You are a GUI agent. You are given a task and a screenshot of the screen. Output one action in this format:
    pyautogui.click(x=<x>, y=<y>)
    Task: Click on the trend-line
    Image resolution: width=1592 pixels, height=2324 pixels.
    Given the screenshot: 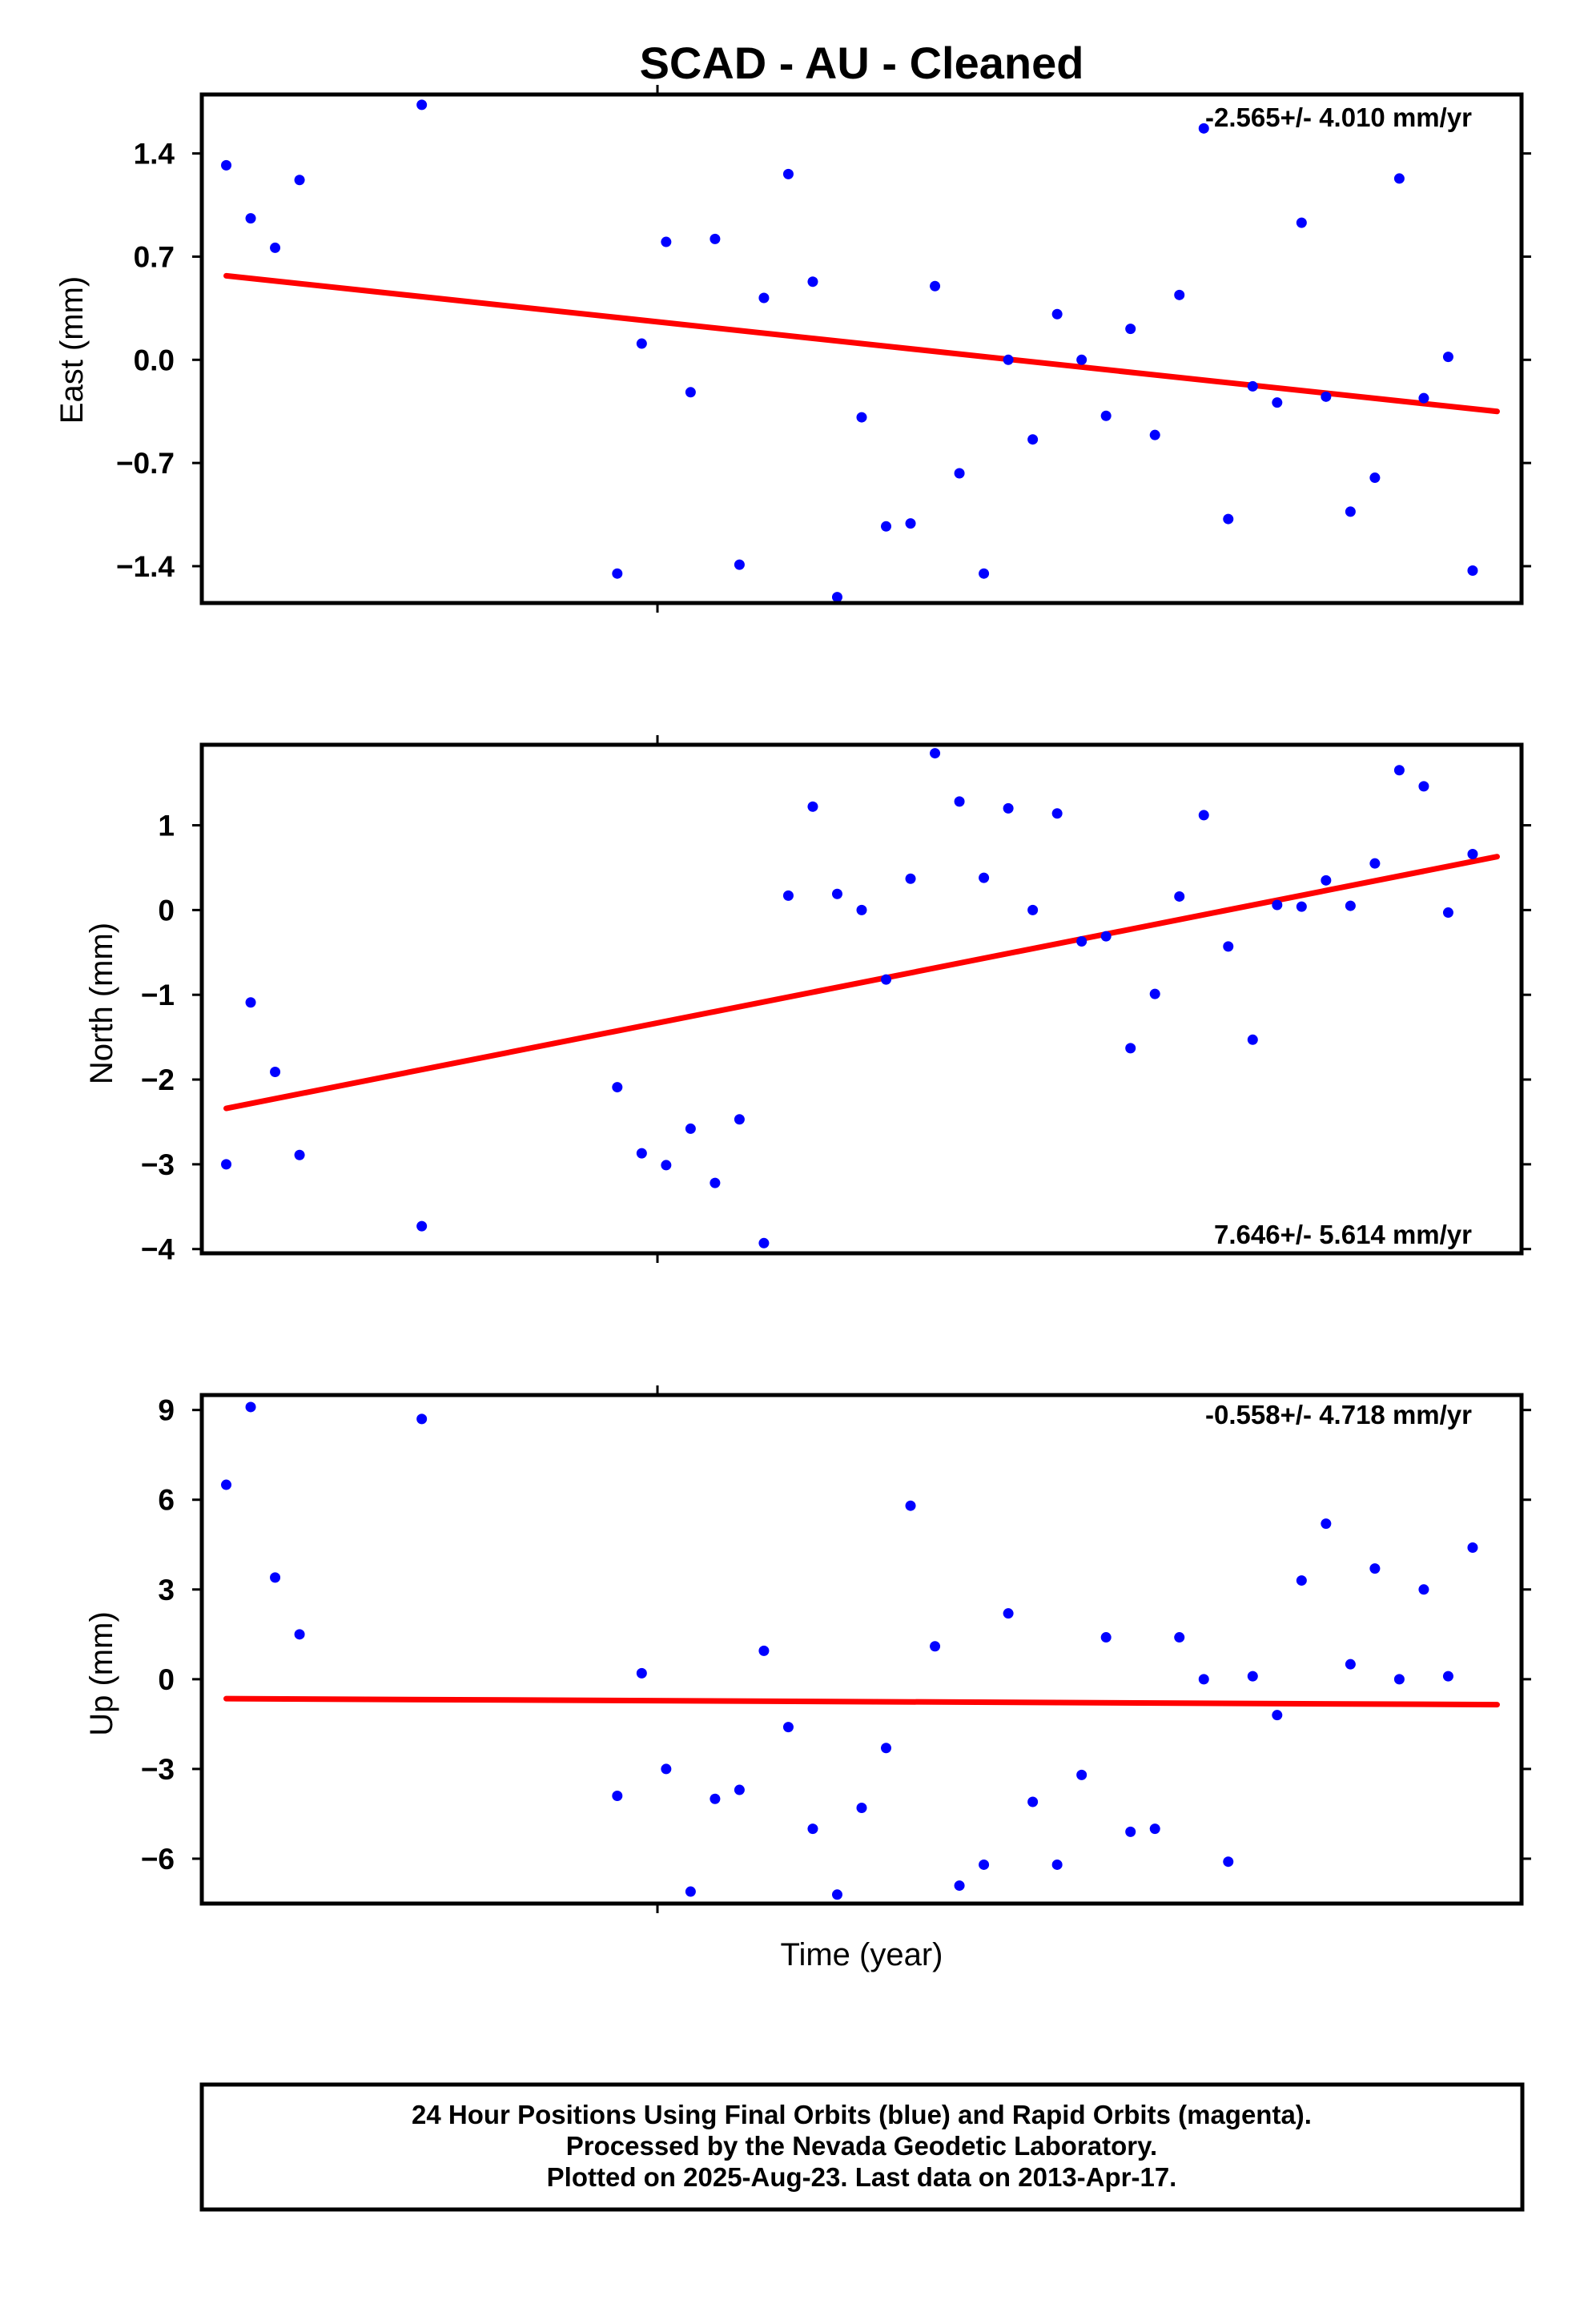 What is the action you would take?
    pyautogui.click(x=861, y=1701)
    